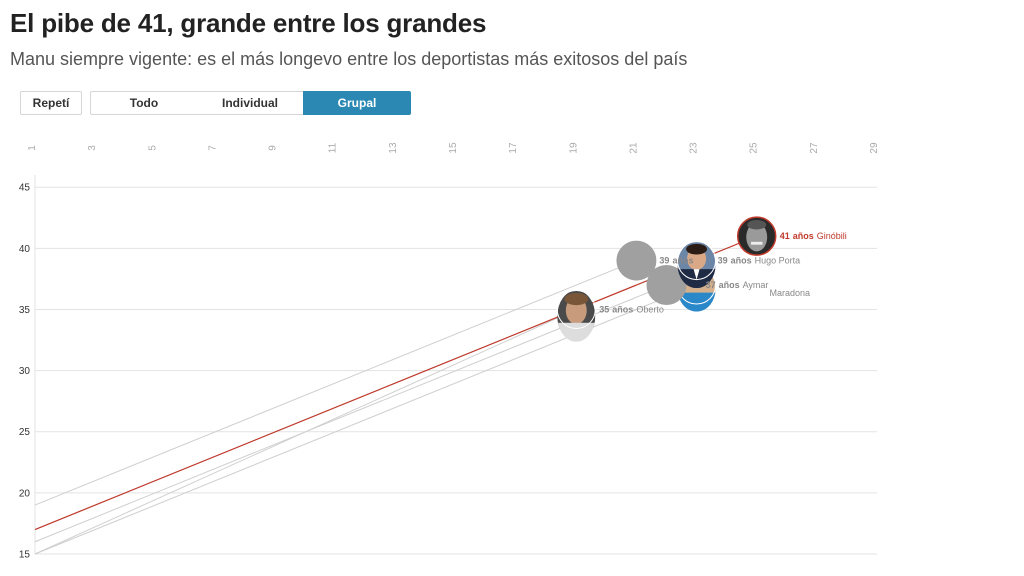 Image resolution: width=1024 pixels, height=576 pixels. Describe the element at coordinates (453, 148) in the screenshot. I see `x-tick-label: 15` at that location.